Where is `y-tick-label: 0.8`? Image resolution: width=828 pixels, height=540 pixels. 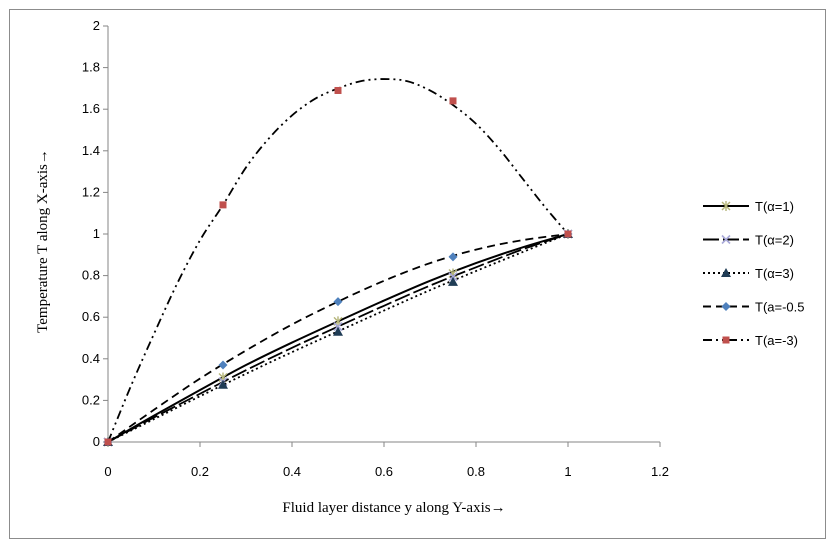 y-tick-label: 0.8 is located at coordinates (91, 275).